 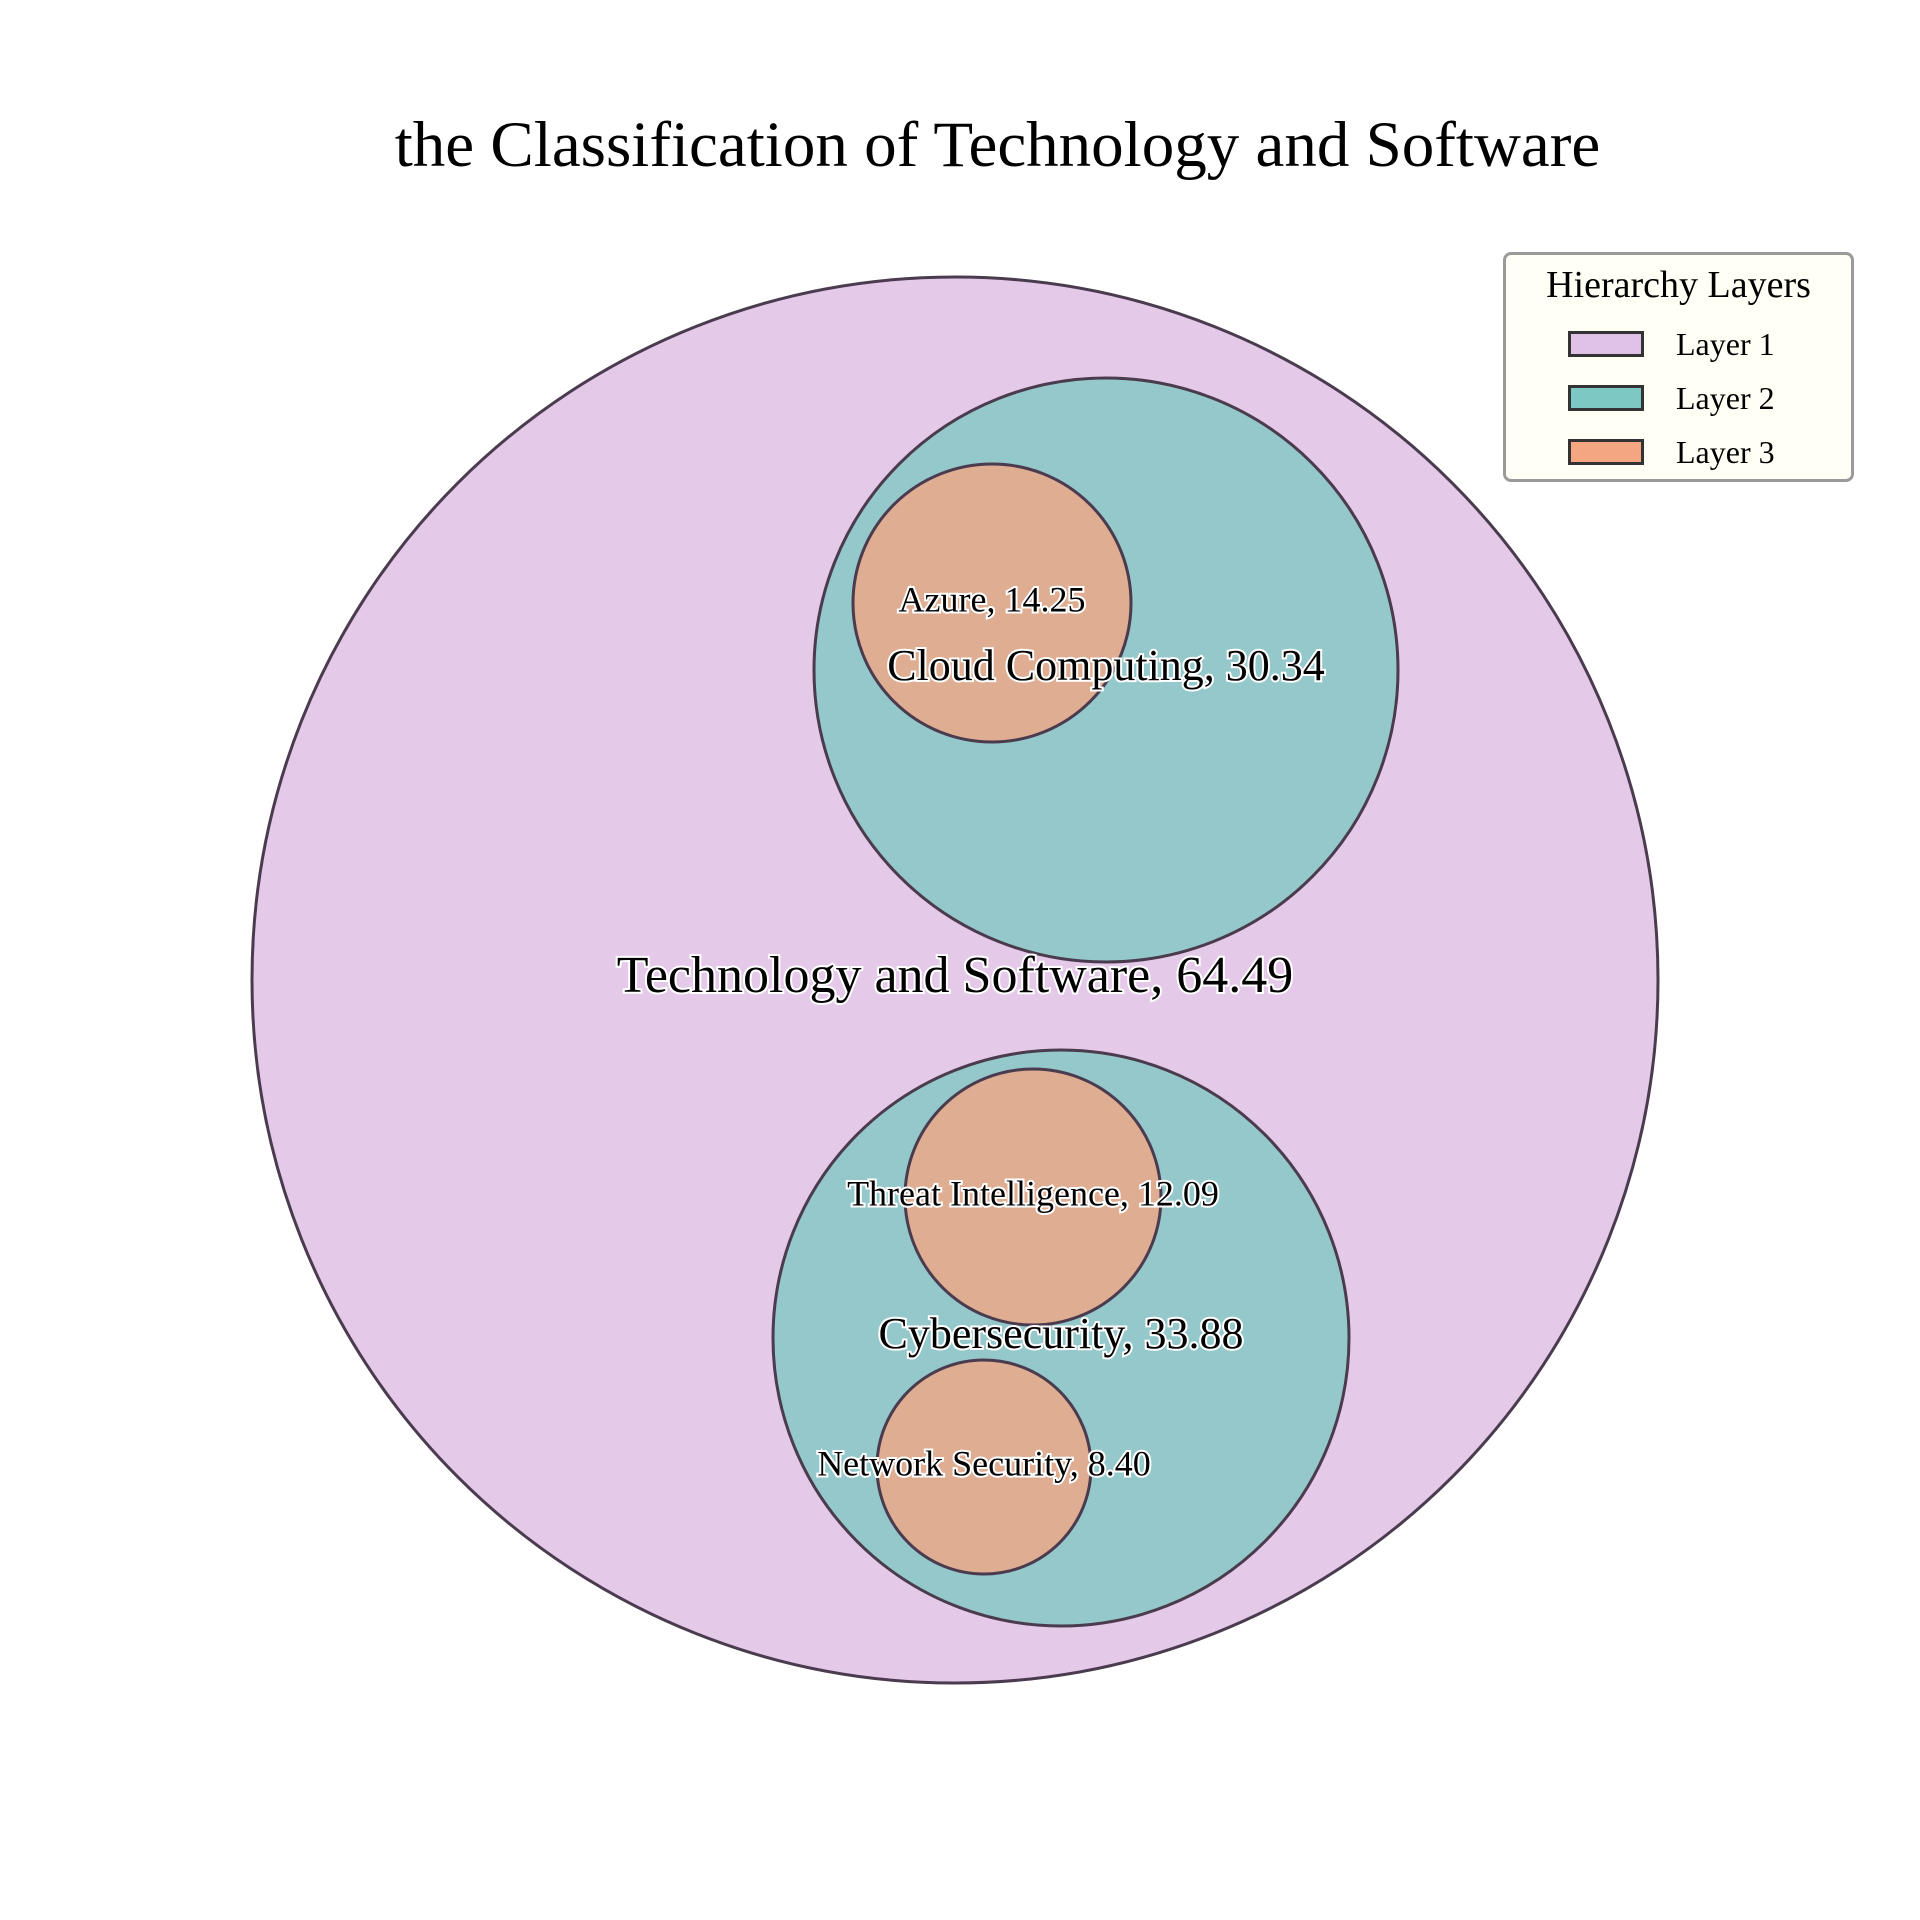 I want to click on label-cybersecurity: Cybersecurity, 33.88, so click(x=1061, y=1333).